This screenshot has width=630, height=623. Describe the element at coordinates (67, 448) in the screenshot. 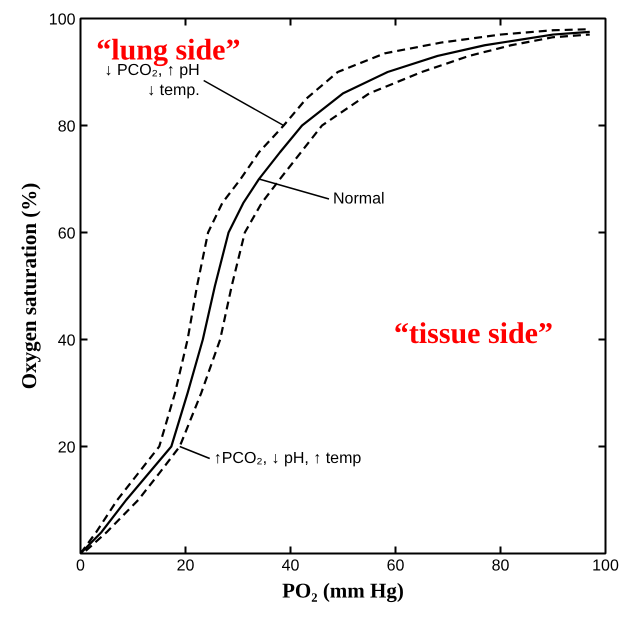

I see `y-tick-label: 20` at that location.